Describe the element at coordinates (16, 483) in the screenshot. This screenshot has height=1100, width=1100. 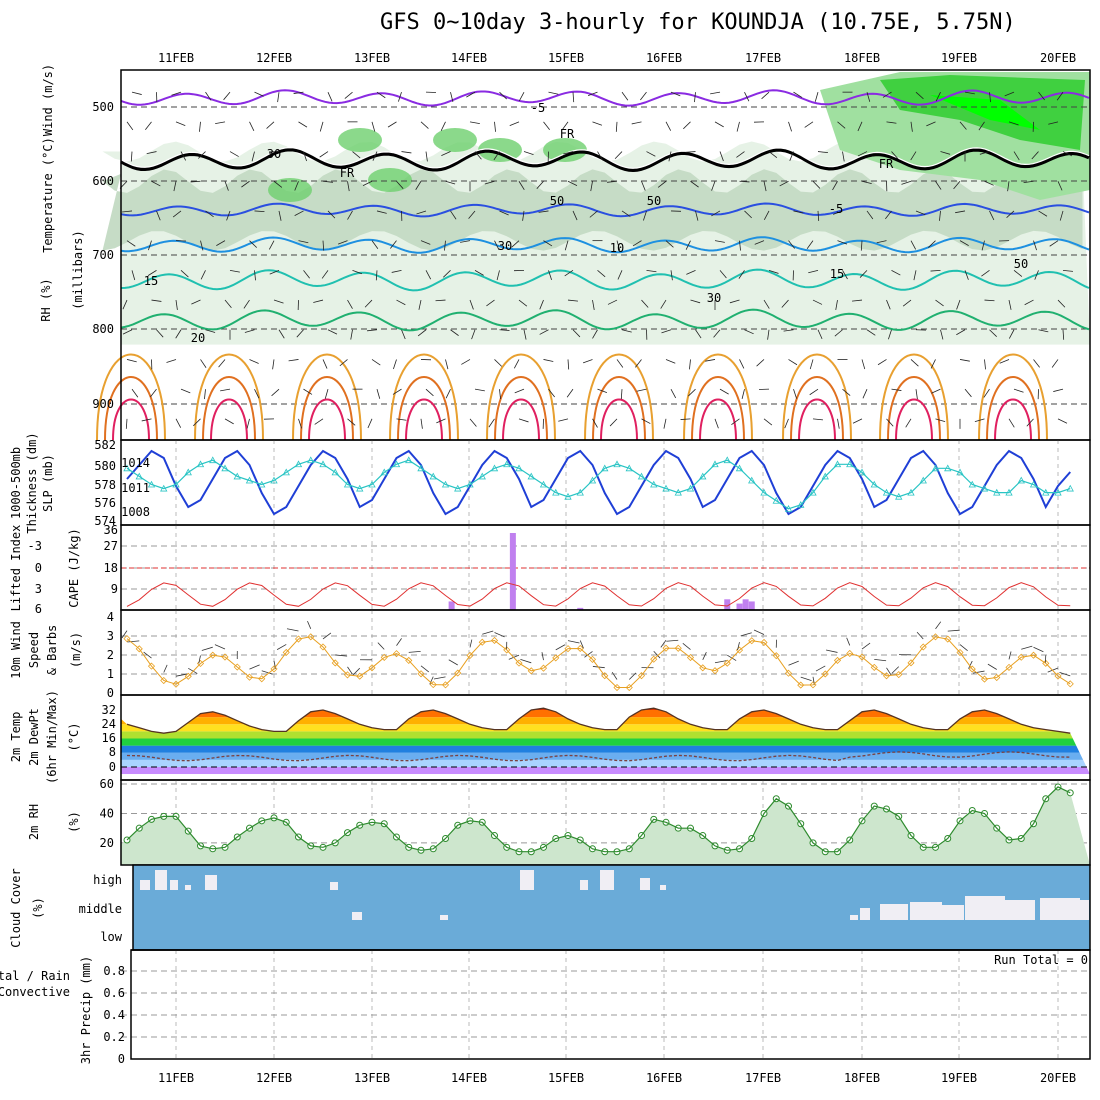
I see `slp-ylabel1: 1000-500mb` at that location.